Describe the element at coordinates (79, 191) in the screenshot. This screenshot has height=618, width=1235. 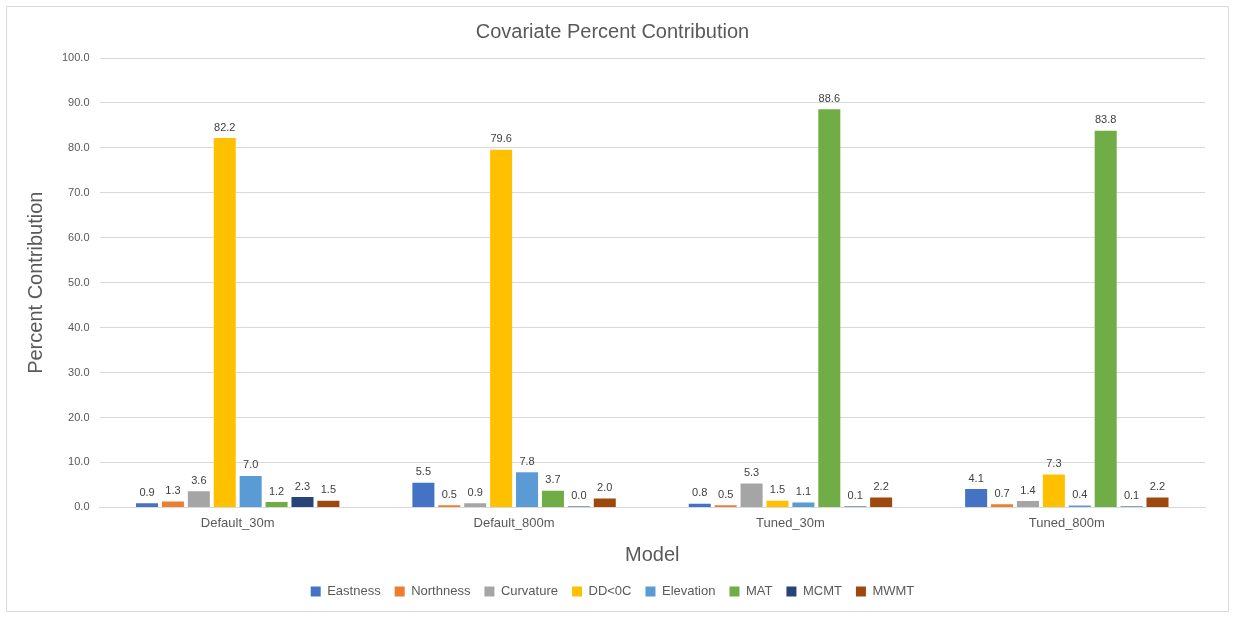
I see `y-tick-label: 70.0` at that location.